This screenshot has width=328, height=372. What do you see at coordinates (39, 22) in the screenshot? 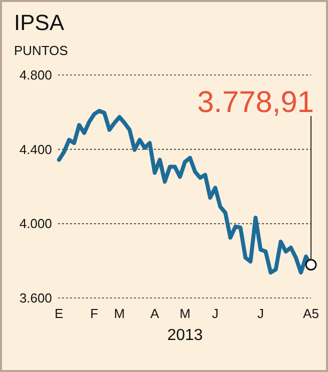
I see `chart-title: IPSA` at bounding box center [39, 22].